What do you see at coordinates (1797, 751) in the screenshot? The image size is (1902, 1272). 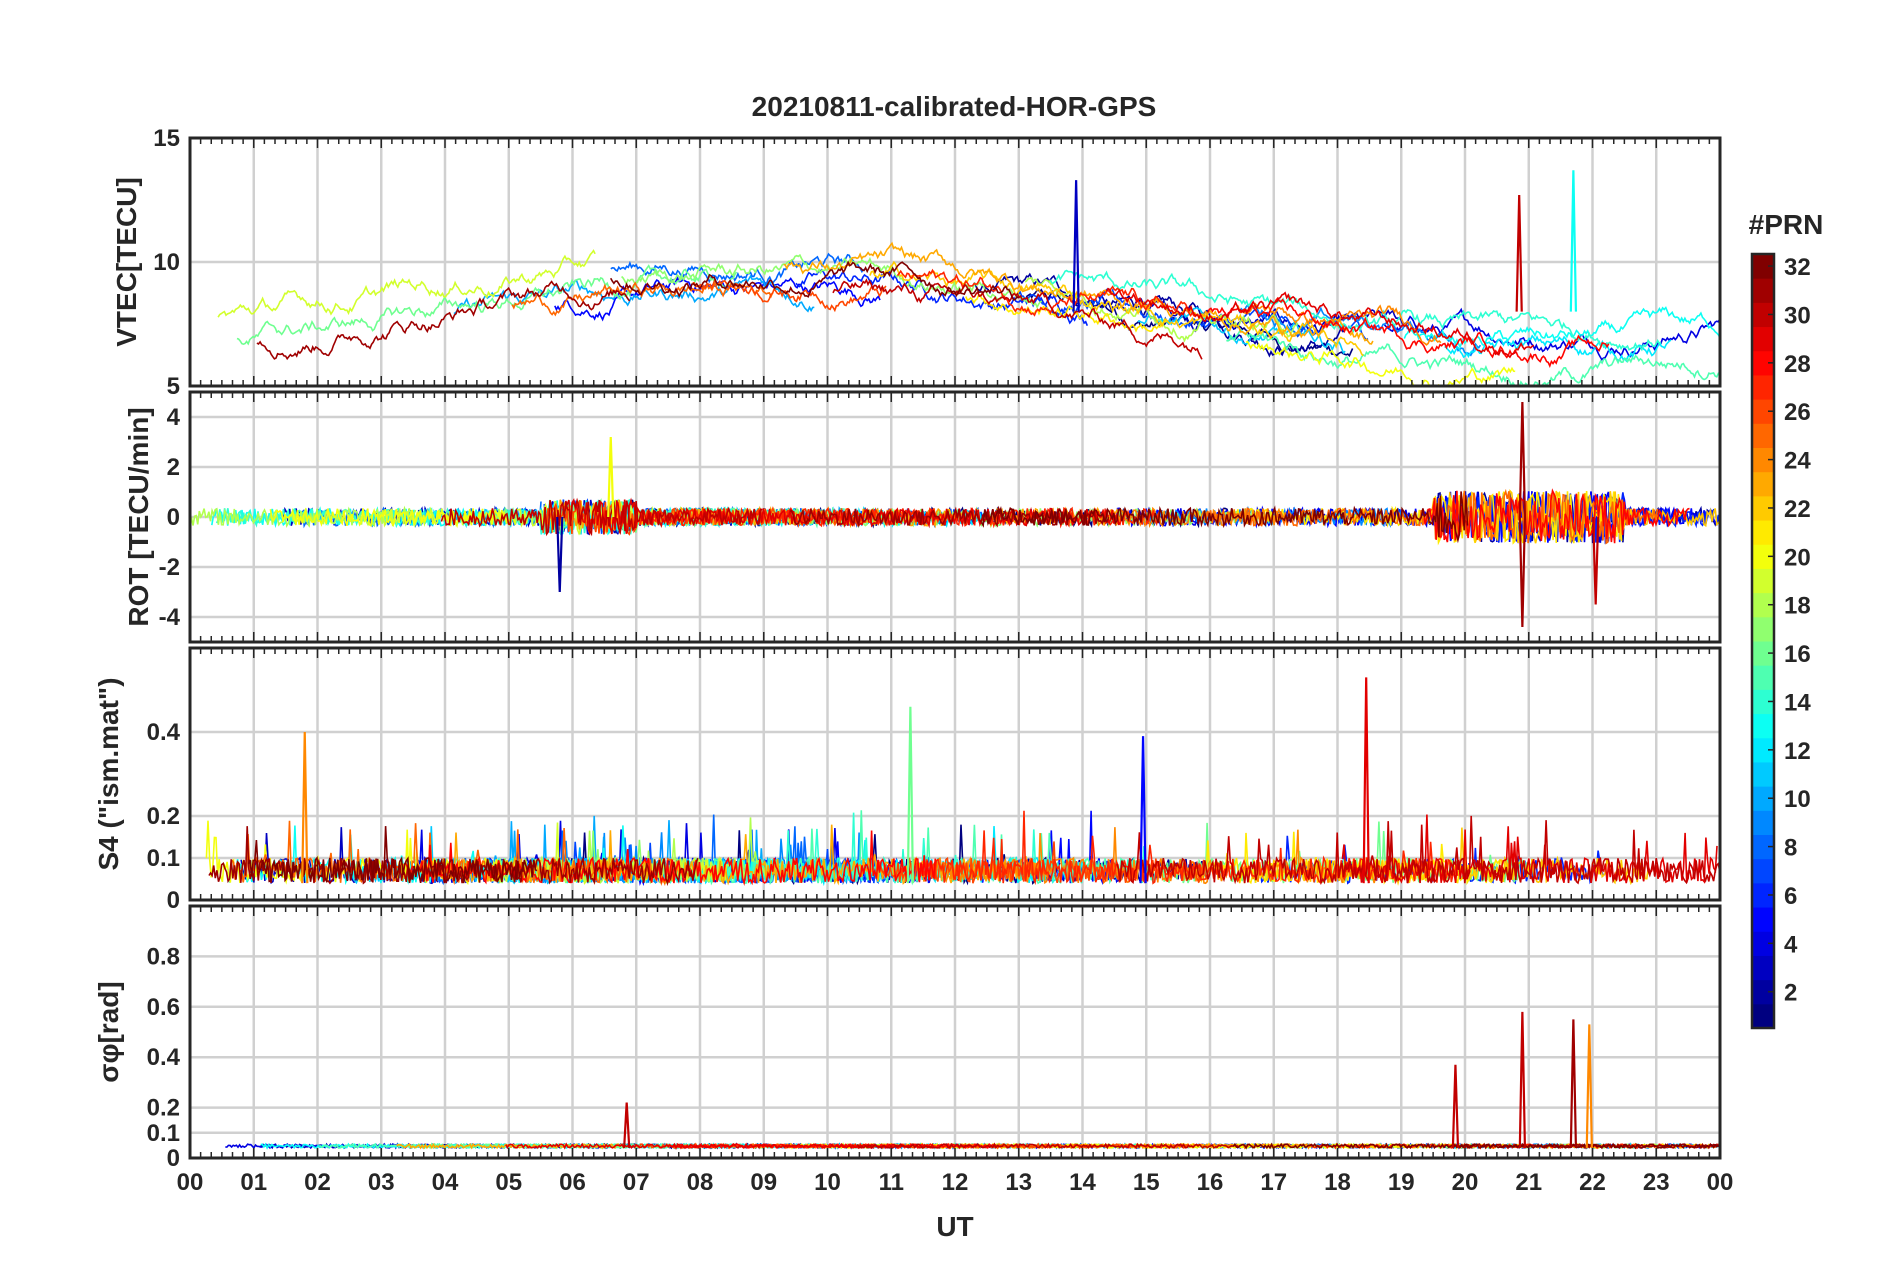 I see `colorbar-tick-label: 12` at bounding box center [1797, 751].